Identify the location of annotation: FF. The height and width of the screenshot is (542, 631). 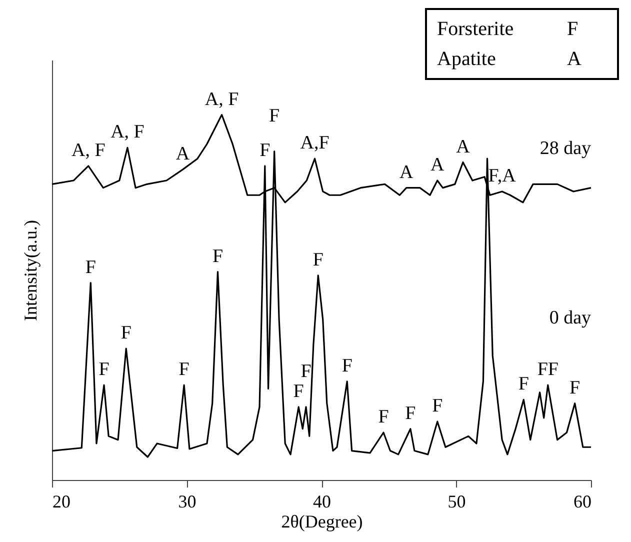
(547, 369).